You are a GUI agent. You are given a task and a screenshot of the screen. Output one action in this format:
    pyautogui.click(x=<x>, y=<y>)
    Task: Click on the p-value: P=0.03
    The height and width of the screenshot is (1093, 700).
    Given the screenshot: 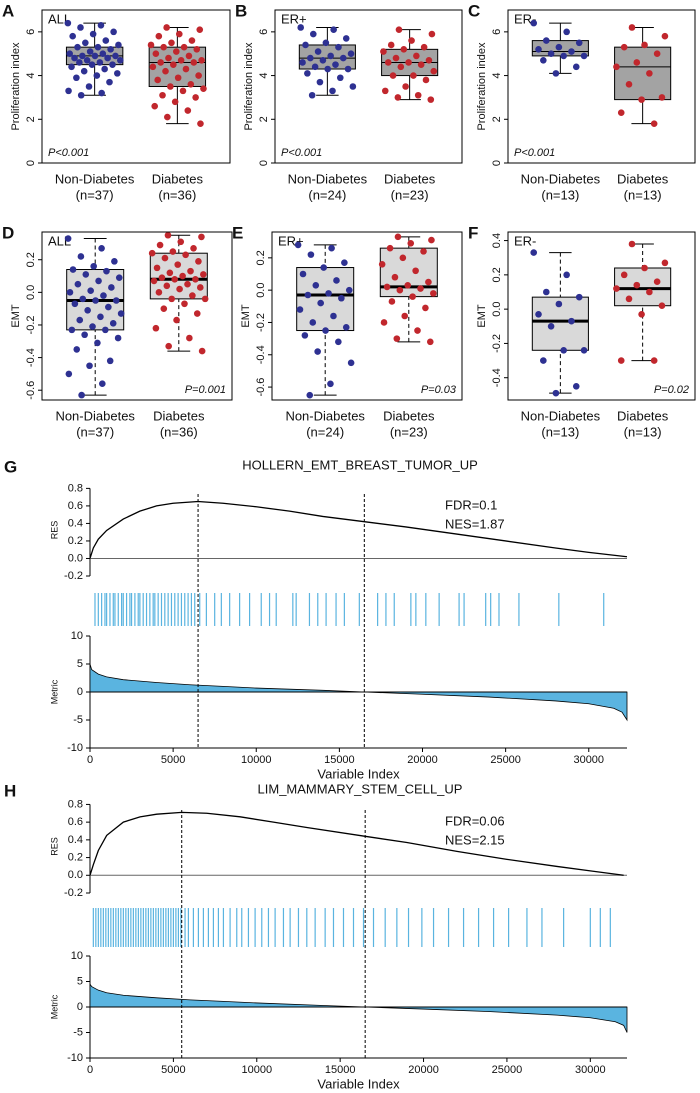 What is the action you would take?
    pyautogui.click(x=439, y=390)
    